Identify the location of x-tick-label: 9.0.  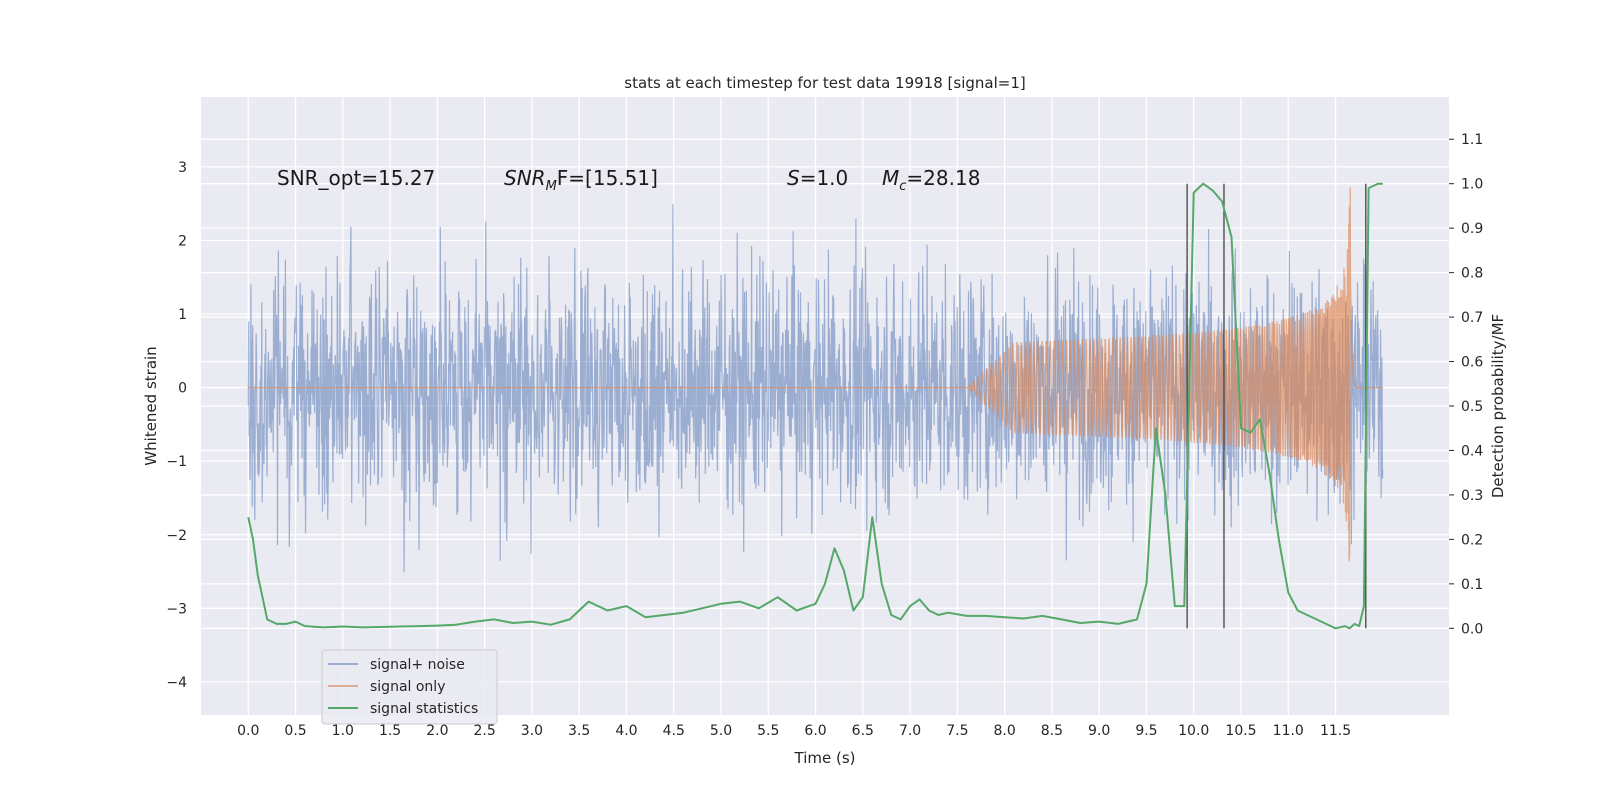
(1099, 731).